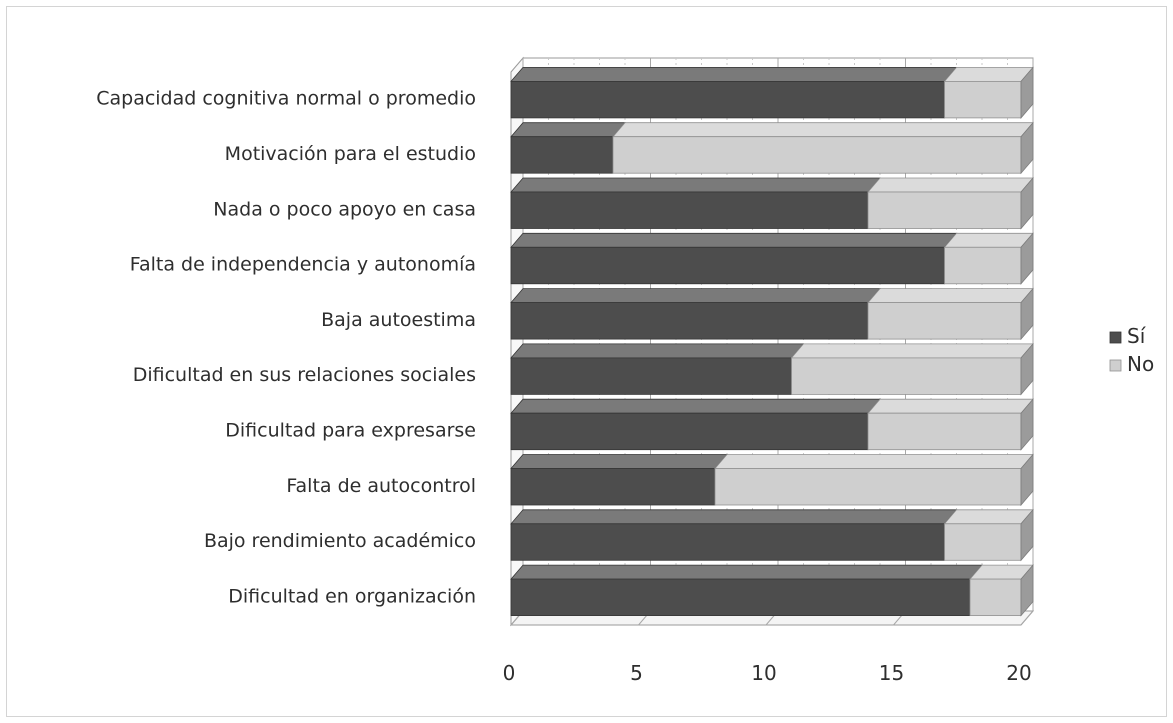  What do you see at coordinates (340, 541) in the screenshot?
I see `category-label: Bajo rendimiento académico` at bounding box center [340, 541].